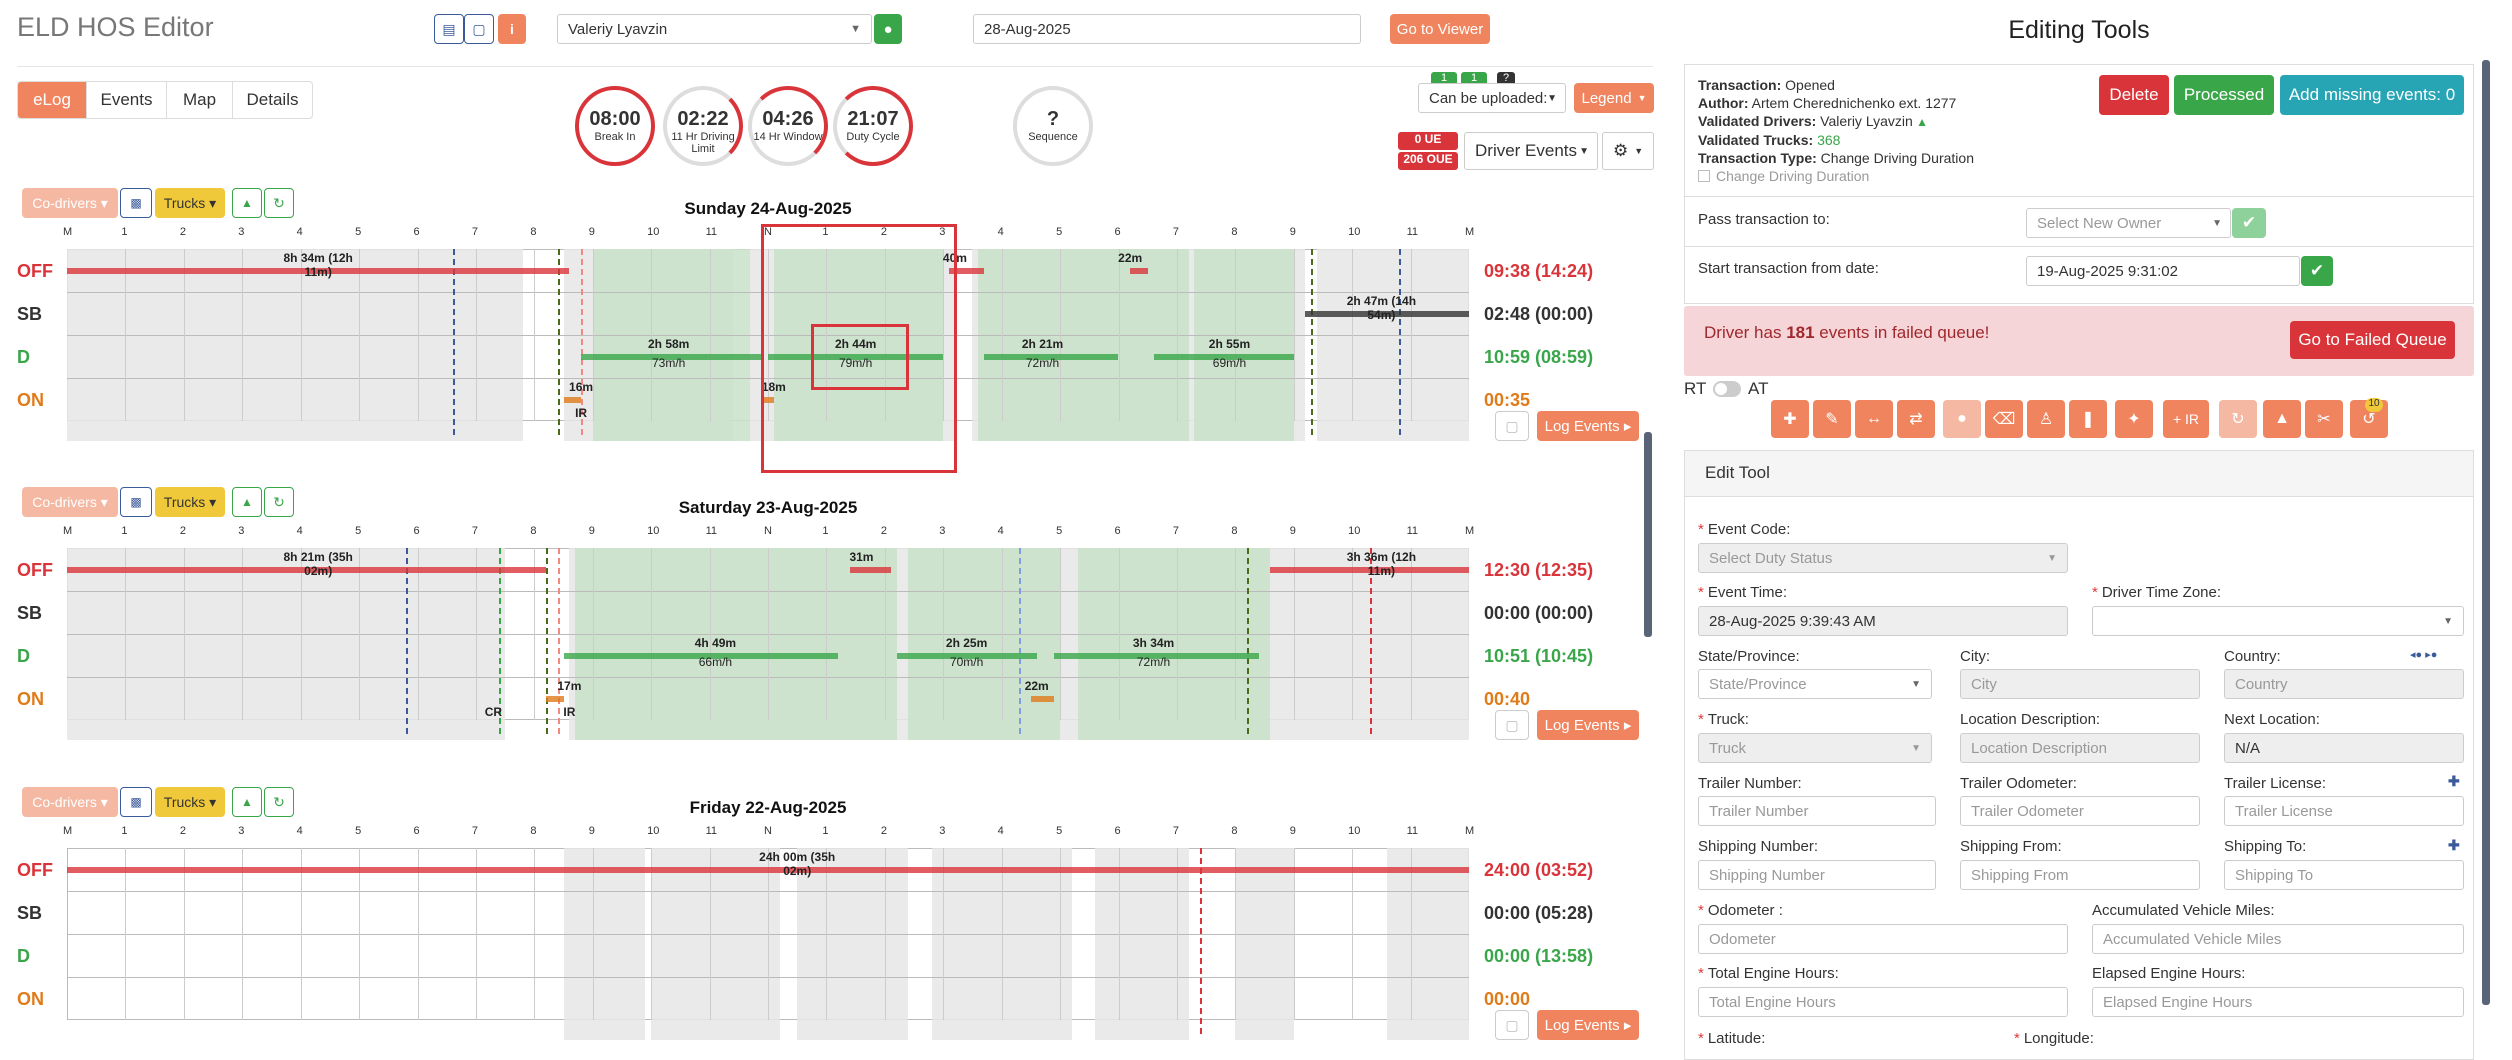 Image resolution: width=2512 pixels, height=1060 pixels. Describe the element at coordinates (2080, 748) in the screenshot. I see `location-desc-input: Location Description` at that location.